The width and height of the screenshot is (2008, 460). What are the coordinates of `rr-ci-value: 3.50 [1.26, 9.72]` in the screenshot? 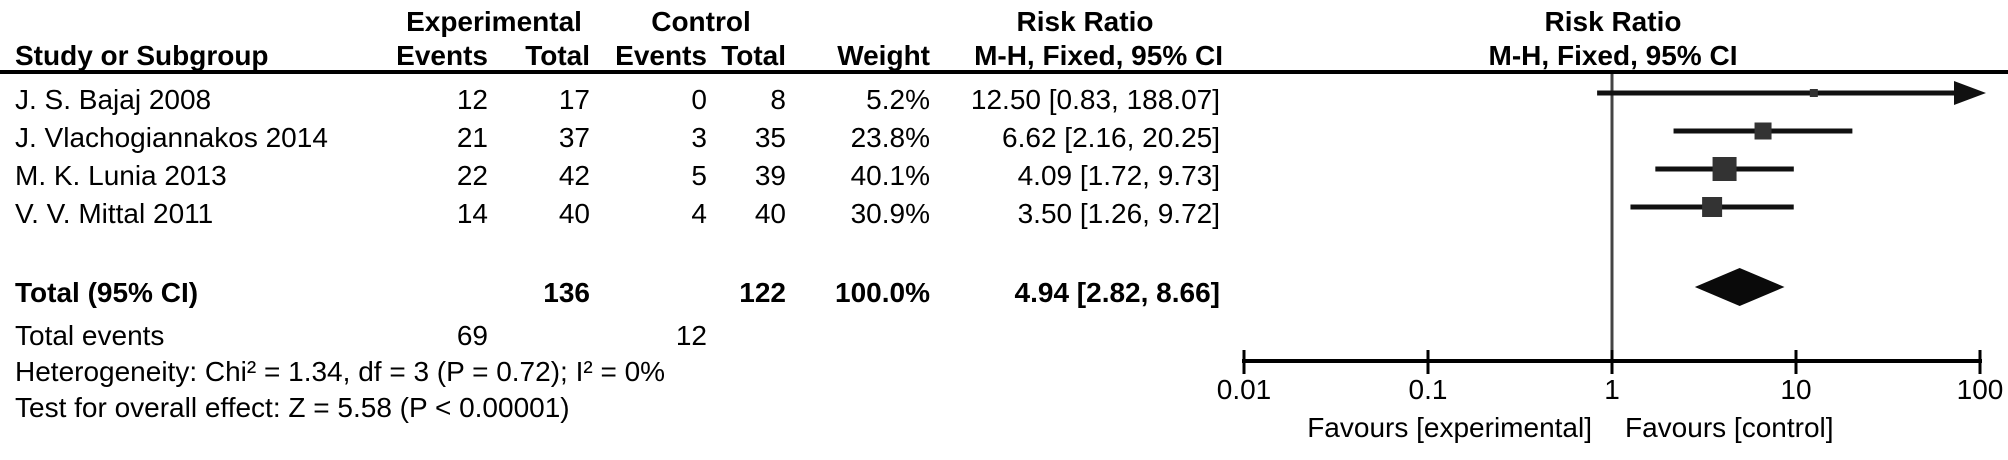 It's located at (1118, 213).